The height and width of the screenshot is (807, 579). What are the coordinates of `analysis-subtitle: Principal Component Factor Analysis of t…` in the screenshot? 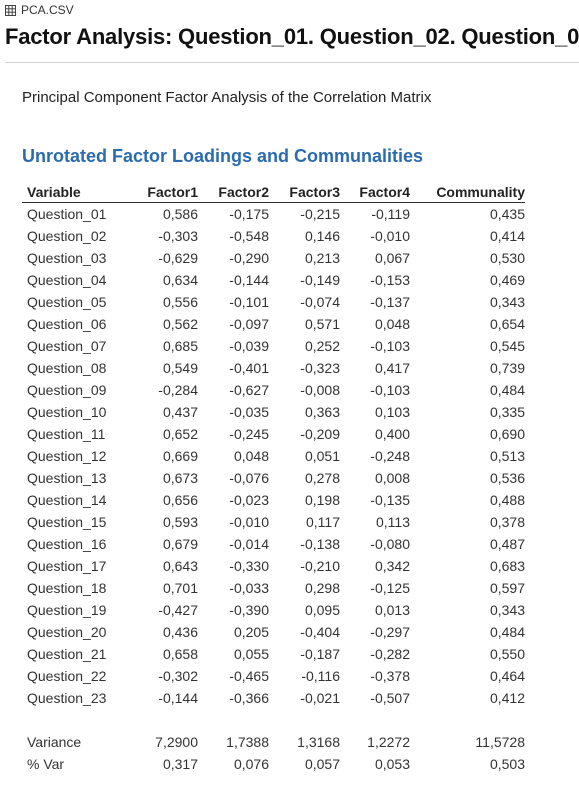 It's located at (227, 97).